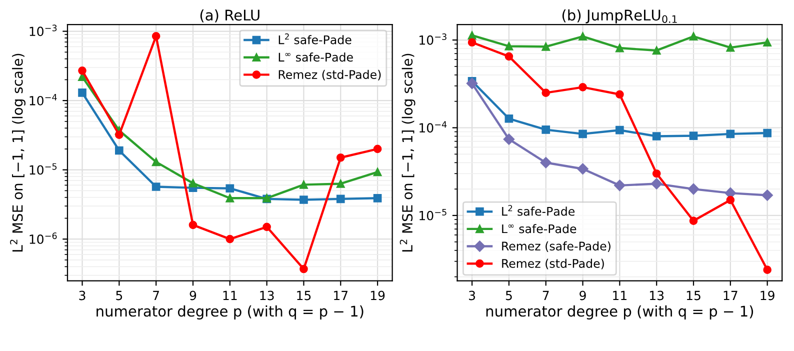 This screenshot has height=351, width=794. What do you see at coordinates (230, 15) in the screenshot?
I see `chart-title: (a) ReLU` at bounding box center [230, 15].